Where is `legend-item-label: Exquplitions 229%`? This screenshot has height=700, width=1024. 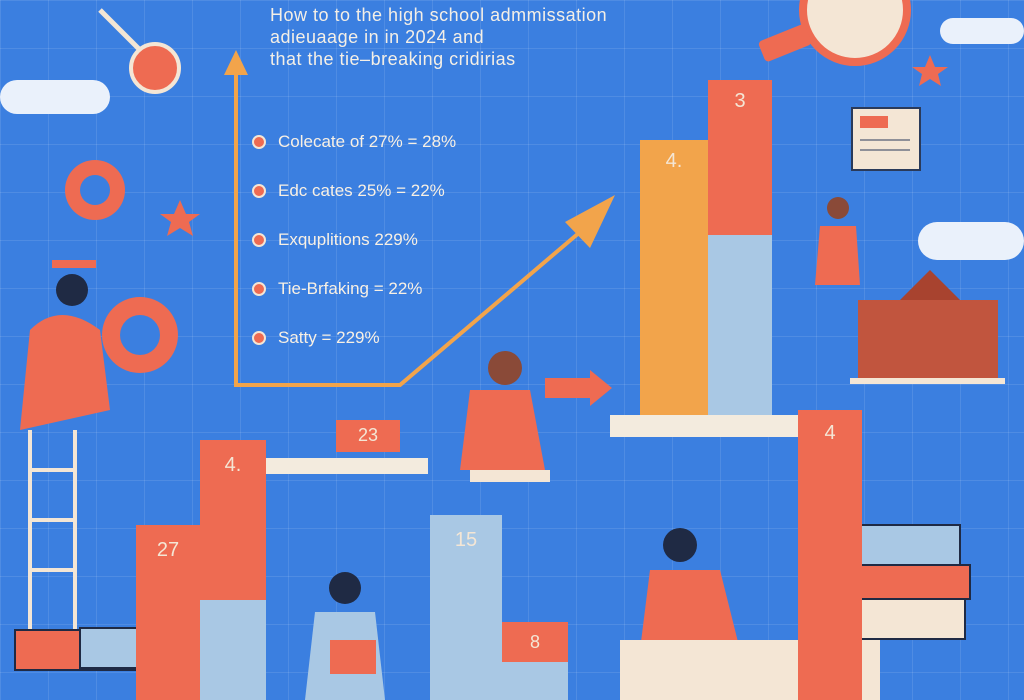
legend-item-label: Exquplitions 229% is located at coordinates (348, 239).